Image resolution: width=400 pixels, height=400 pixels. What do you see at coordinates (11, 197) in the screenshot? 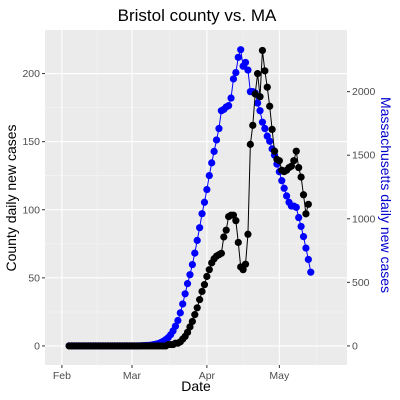
I see `left-axis-label: County daily new cases` at bounding box center [11, 197].